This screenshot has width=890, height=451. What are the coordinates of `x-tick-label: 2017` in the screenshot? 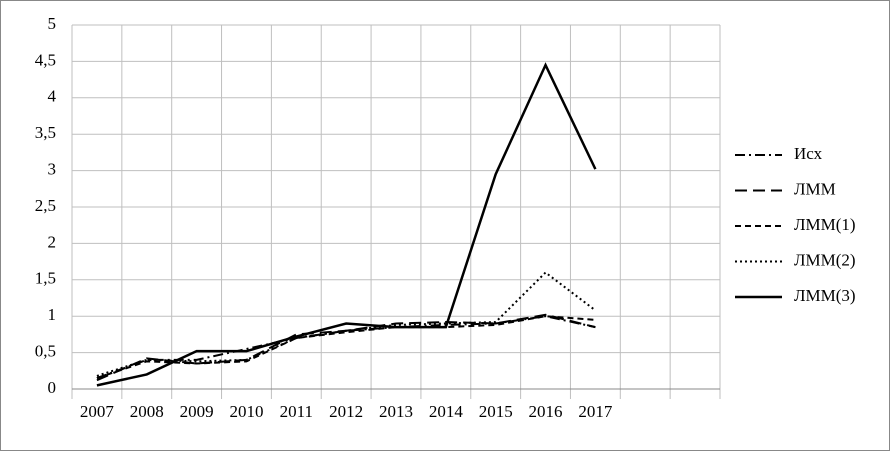 It's located at (595, 411).